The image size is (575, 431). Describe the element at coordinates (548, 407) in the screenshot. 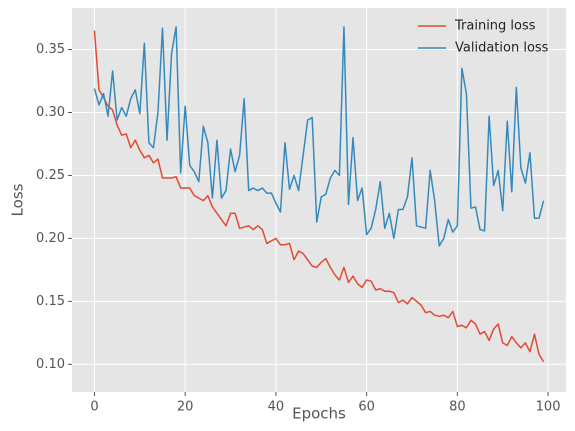

I see `x-tick-label: 100` at that location.